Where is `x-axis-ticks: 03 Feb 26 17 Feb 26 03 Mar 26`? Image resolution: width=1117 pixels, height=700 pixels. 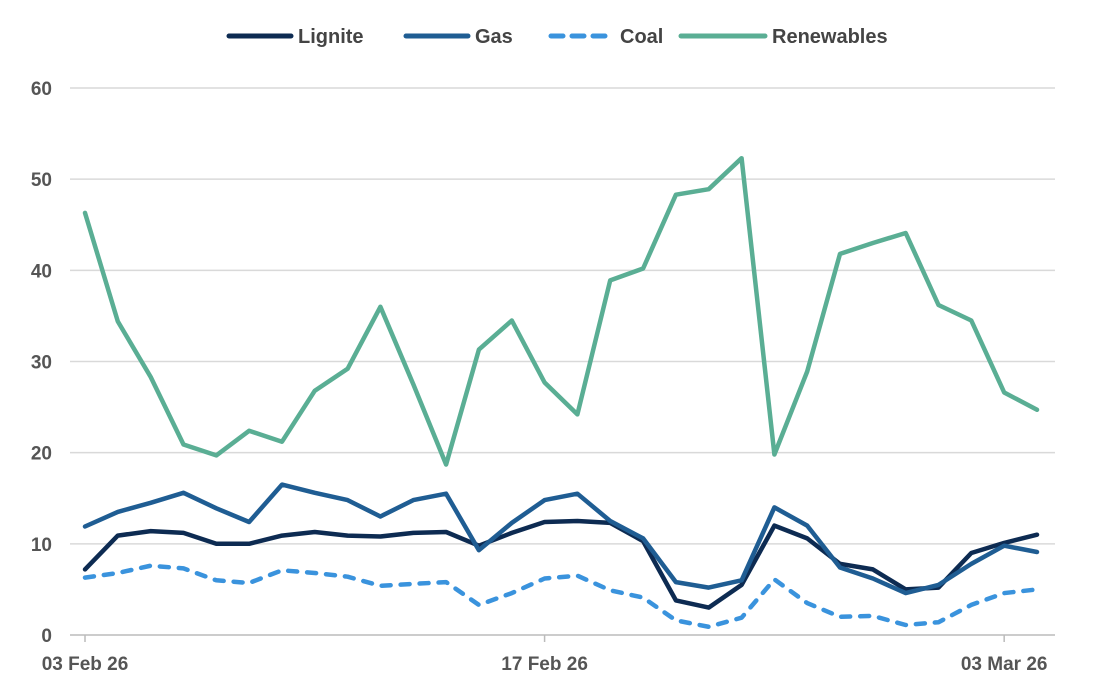 x-axis-ticks: 03 Feb 26 17 Feb 26 03 Mar 26 is located at coordinates (545, 655).